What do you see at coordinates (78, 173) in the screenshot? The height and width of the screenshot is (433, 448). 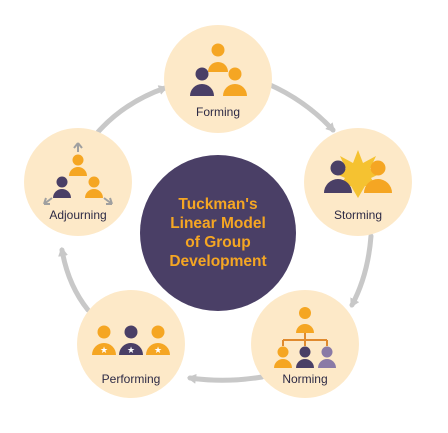 I see `adjourning-split-icon` at bounding box center [78, 173].